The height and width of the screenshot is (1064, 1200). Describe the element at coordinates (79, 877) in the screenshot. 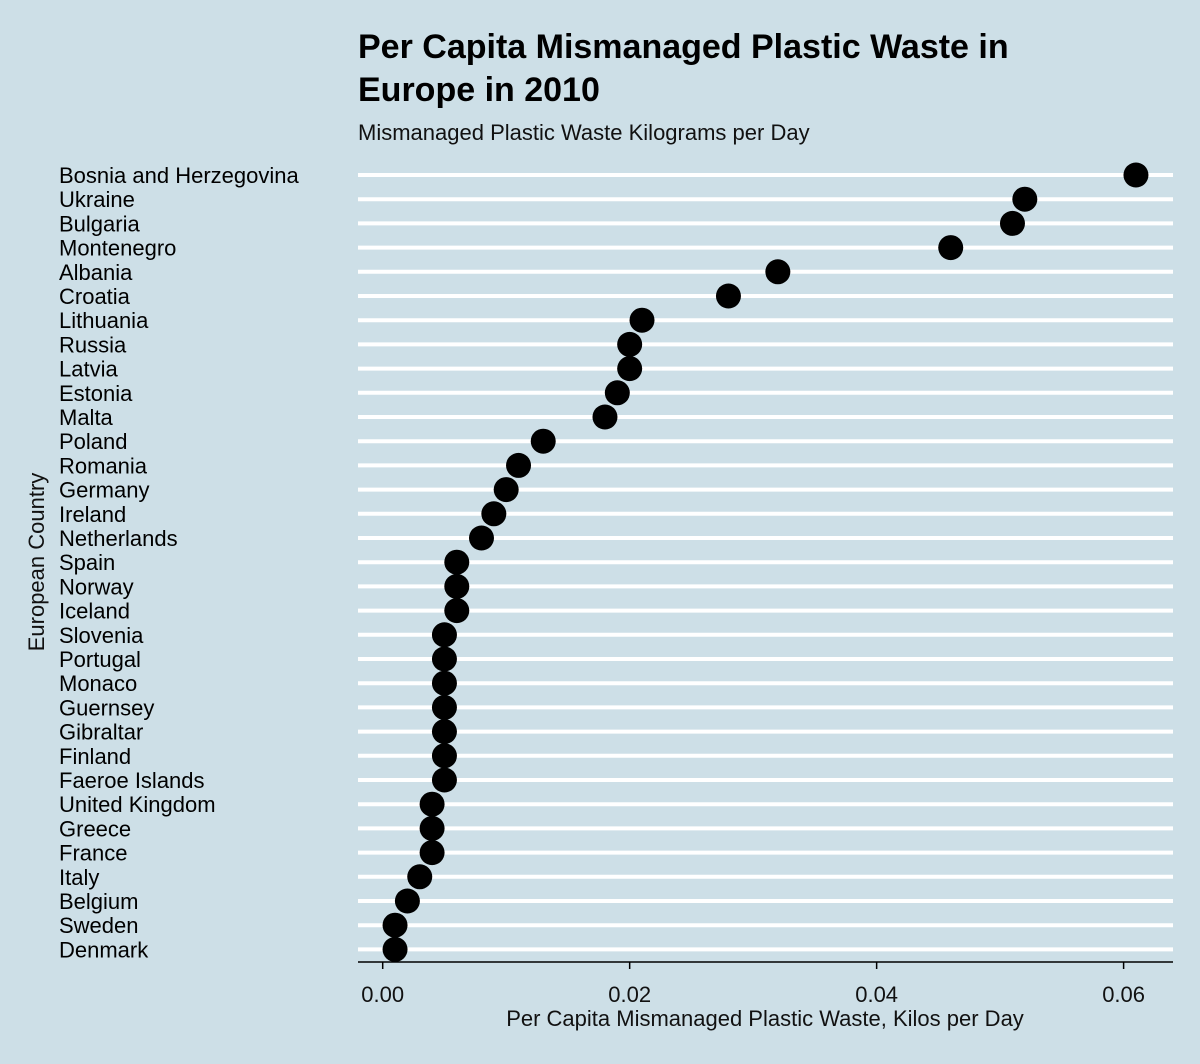

I see `country-label: Italy` at that location.